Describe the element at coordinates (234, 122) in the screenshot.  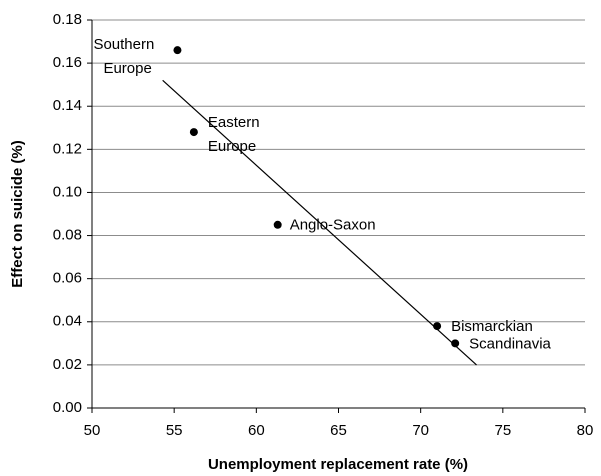
I see `point-label: Eastern` at that location.